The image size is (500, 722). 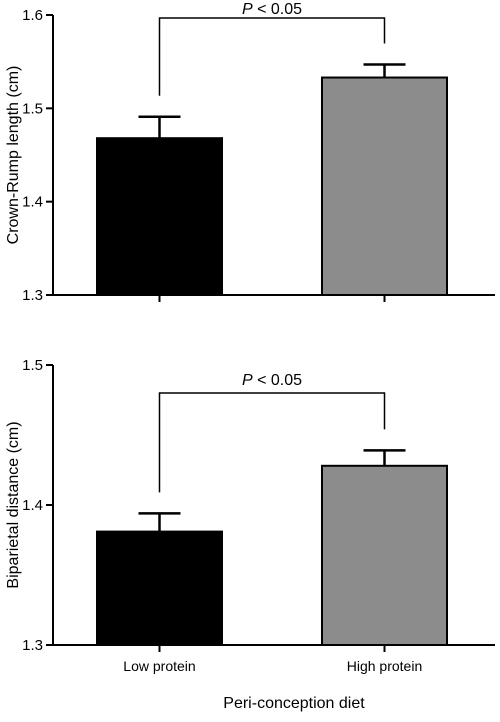 I want to click on x-category-label: Low protein, so click(x=159, y=666).